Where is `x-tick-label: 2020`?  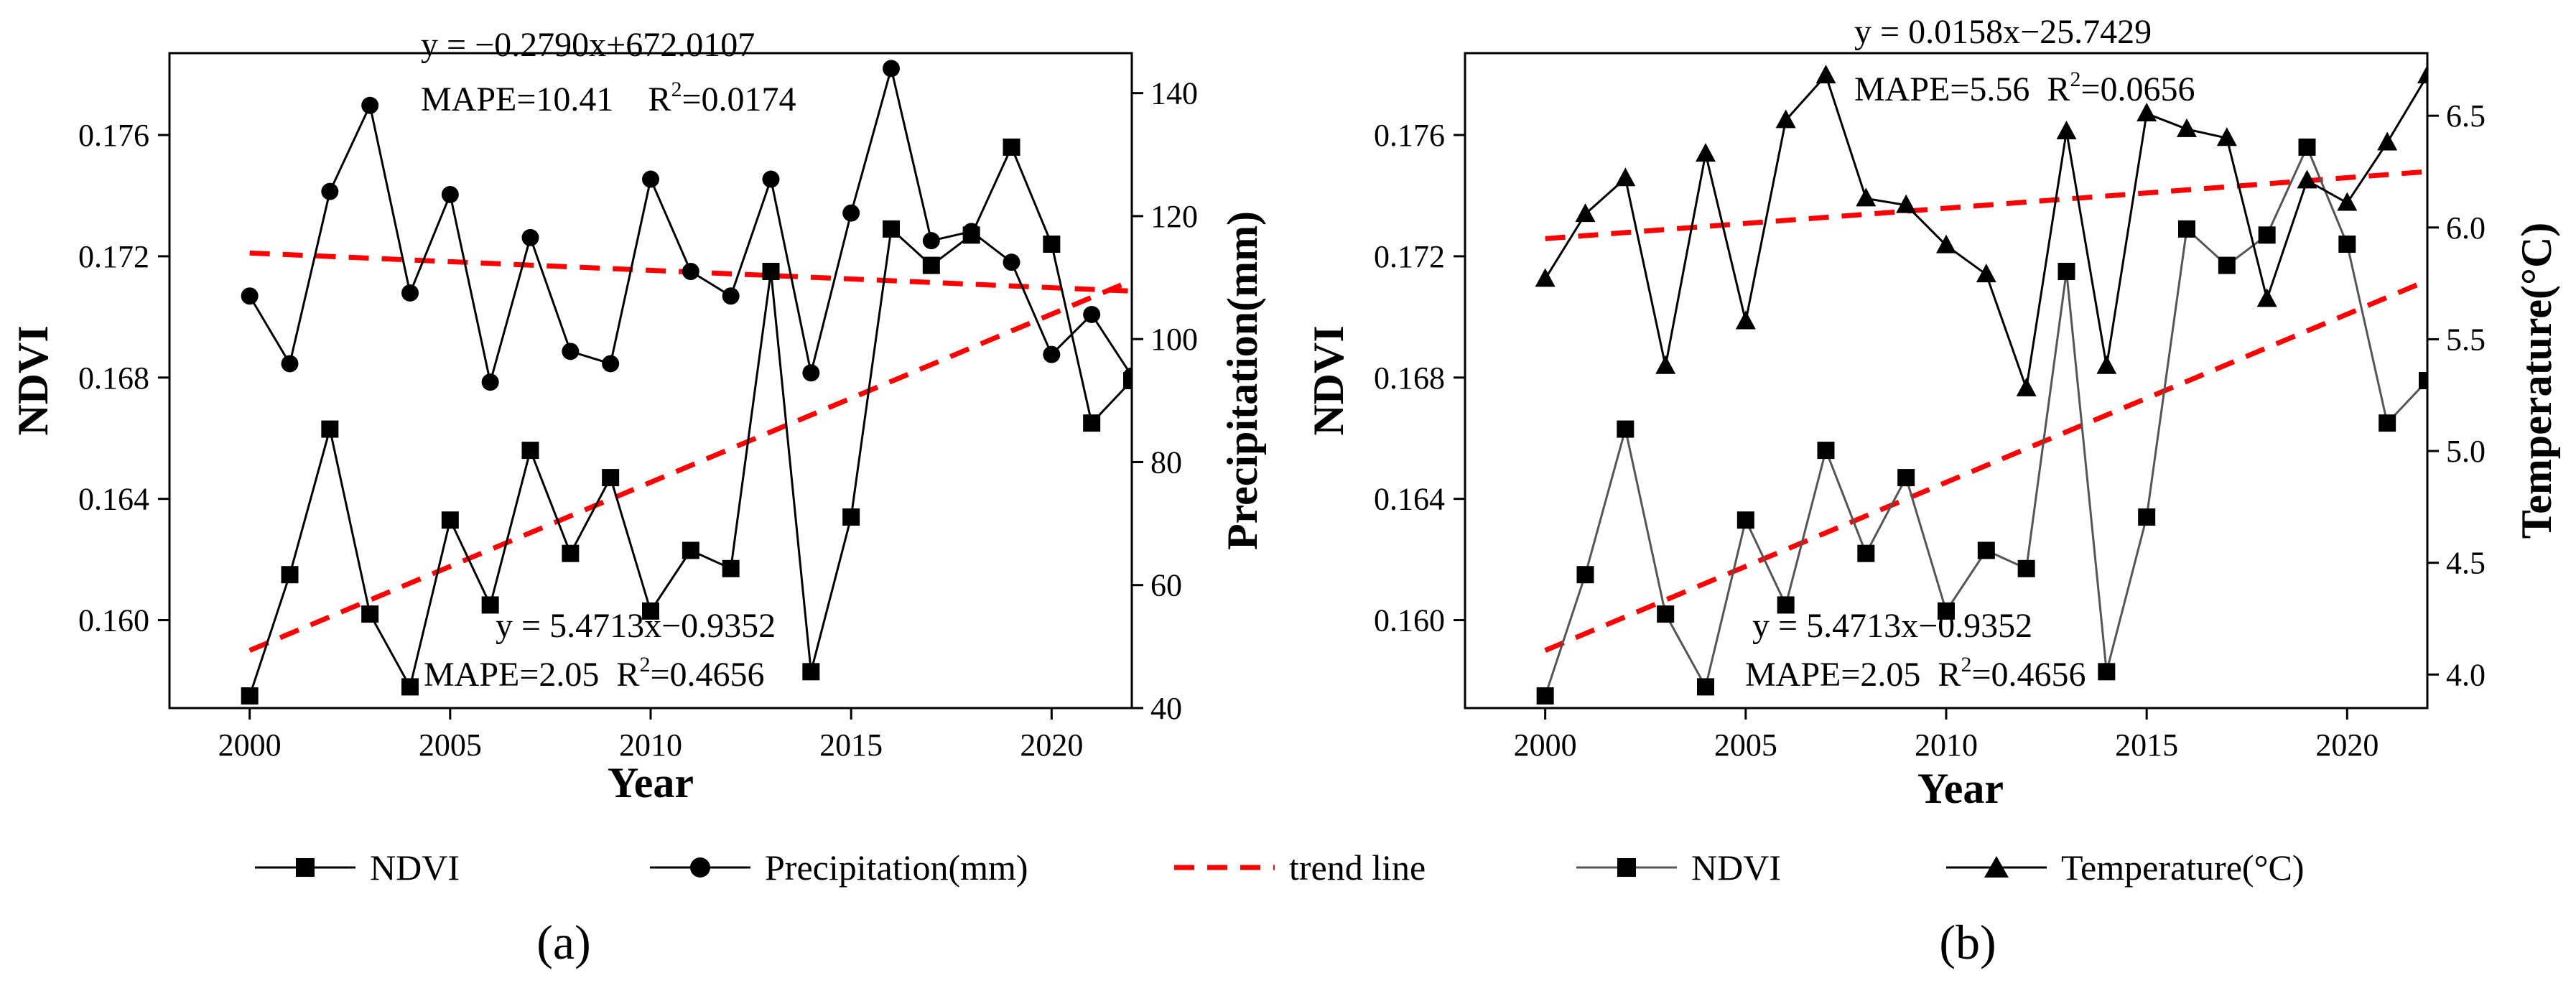 x-tick-label: 2020 is located at coordinates (2347, 745).